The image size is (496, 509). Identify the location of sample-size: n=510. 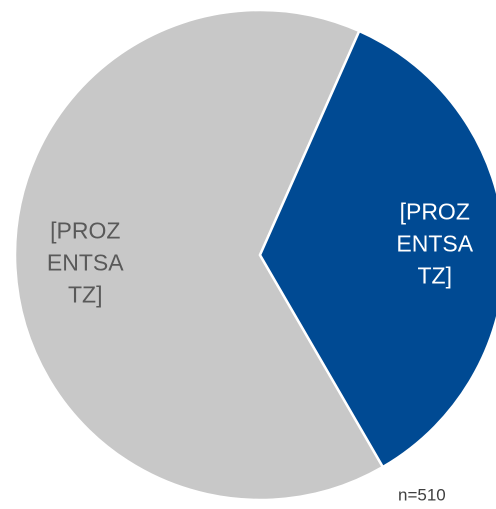
(422, 494).